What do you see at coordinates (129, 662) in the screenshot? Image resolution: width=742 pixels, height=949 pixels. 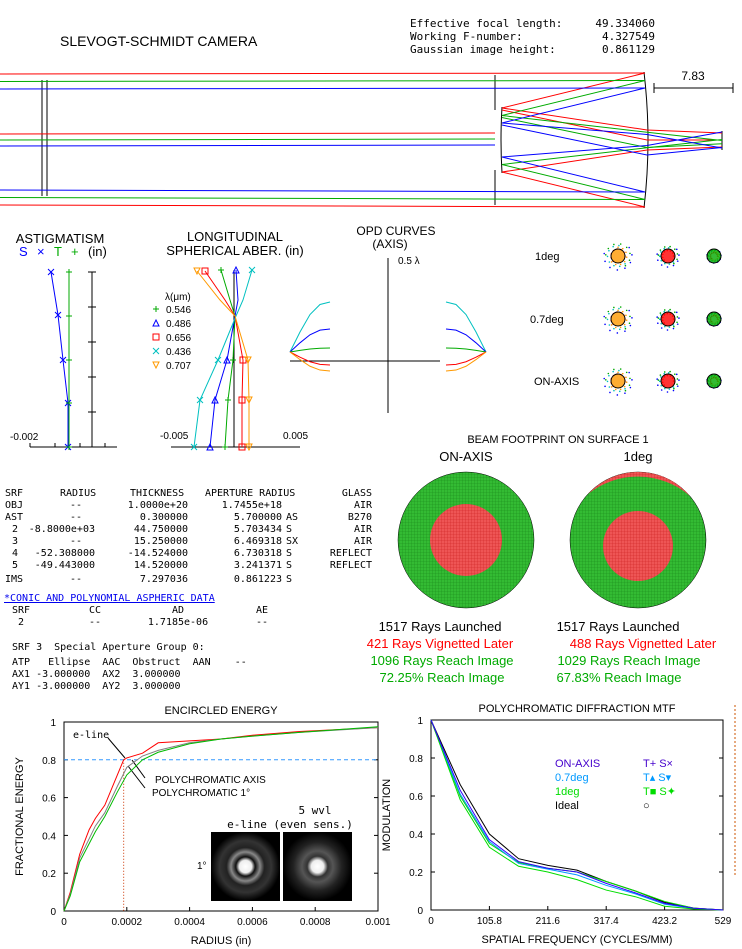 I see `aperture-line: ATP Ellipse AAC Obstruct AAN --` at bounding box center [129, 662].